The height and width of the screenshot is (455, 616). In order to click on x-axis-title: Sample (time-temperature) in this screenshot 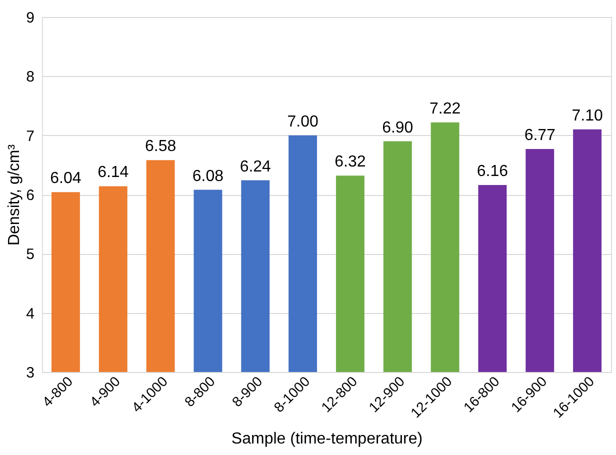, I will do `click(327, 439)`.